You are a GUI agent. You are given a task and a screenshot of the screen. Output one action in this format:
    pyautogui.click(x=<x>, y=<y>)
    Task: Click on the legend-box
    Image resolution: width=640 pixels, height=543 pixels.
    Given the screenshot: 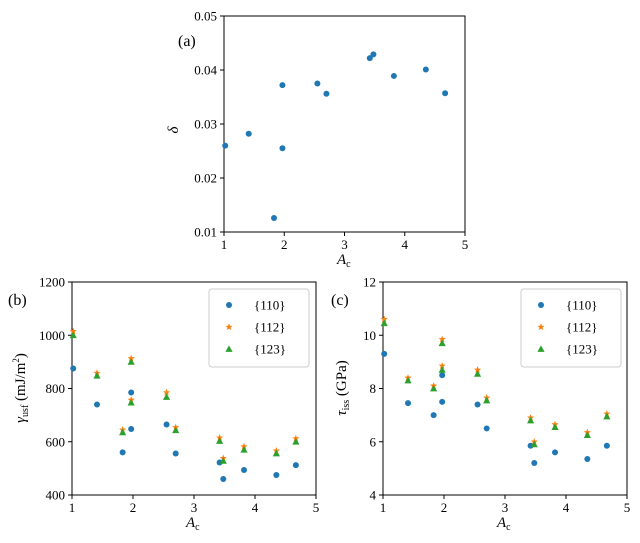 What is the action you would take?
    pyautogui.click(x=259, y=328)
    